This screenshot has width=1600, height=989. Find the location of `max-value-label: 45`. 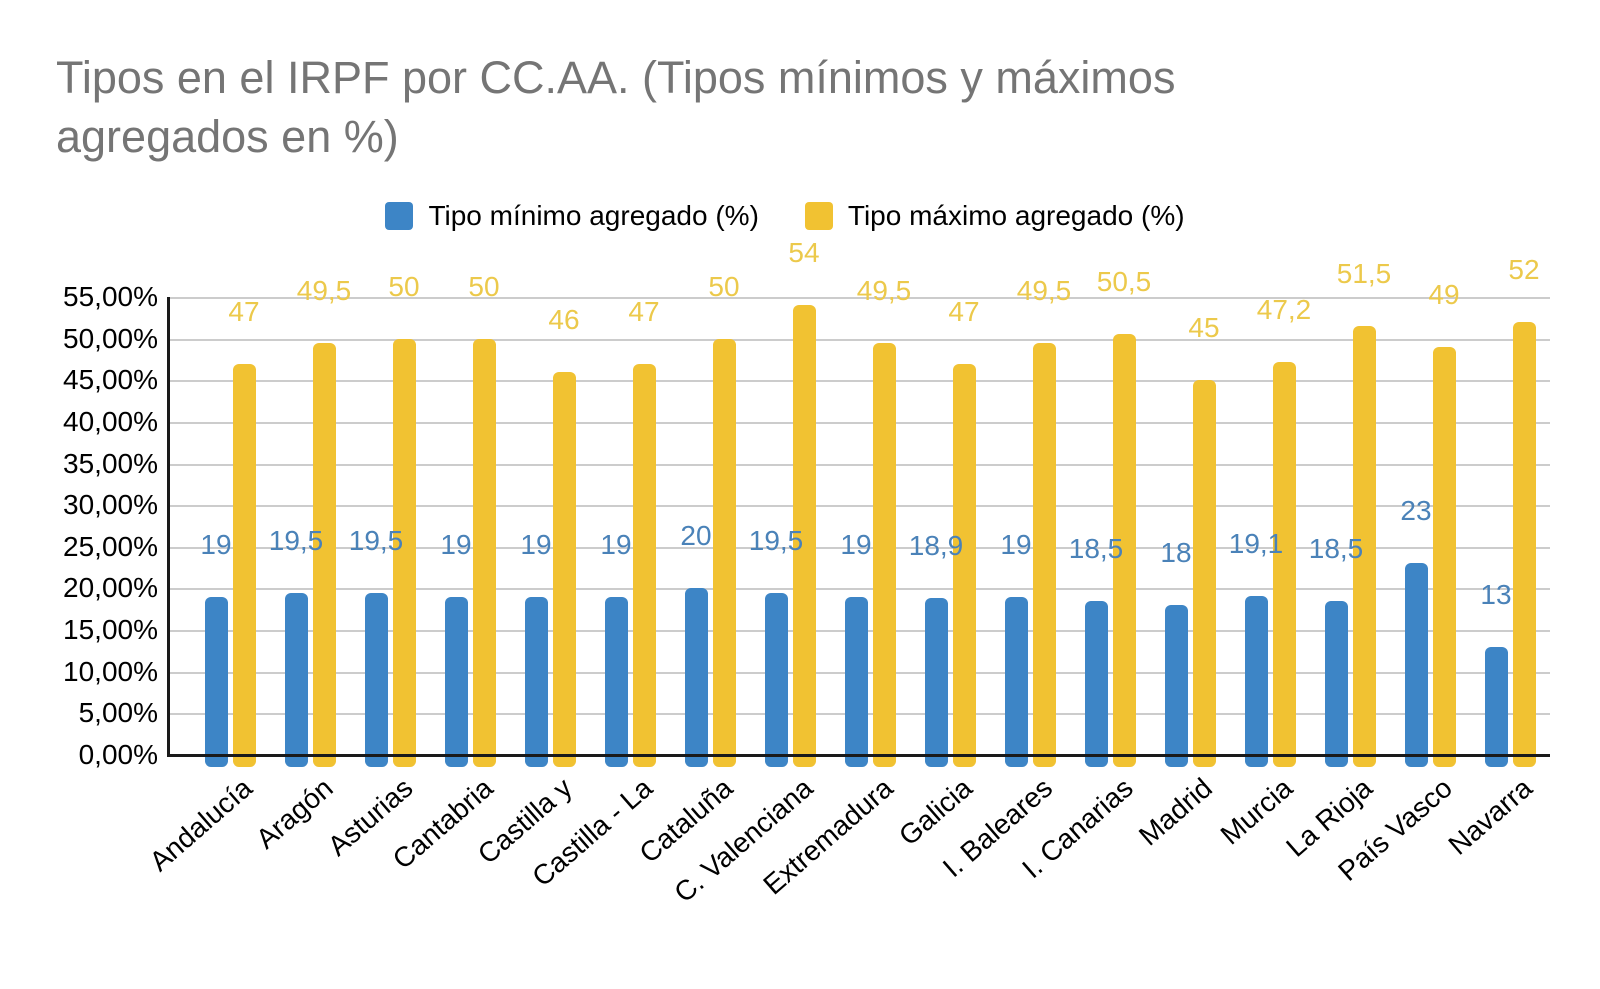

max-value-label: 45 is located at coordinates (1204, 327).